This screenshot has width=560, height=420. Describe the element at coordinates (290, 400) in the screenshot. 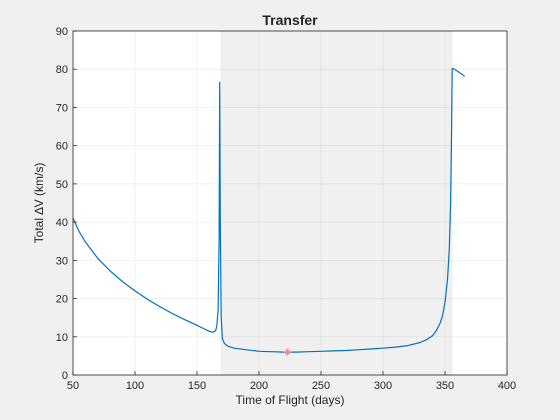

I see `x-axis-label: Time of Flight (days)` at that location.